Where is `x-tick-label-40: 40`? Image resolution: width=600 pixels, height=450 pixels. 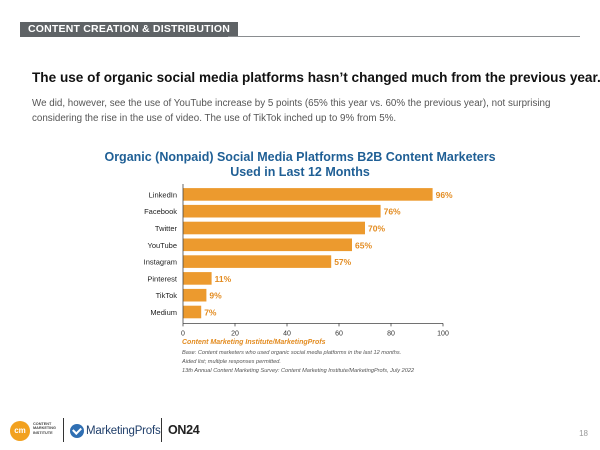 x-tick-label-40: 40 is located at coordinates (287, 333).